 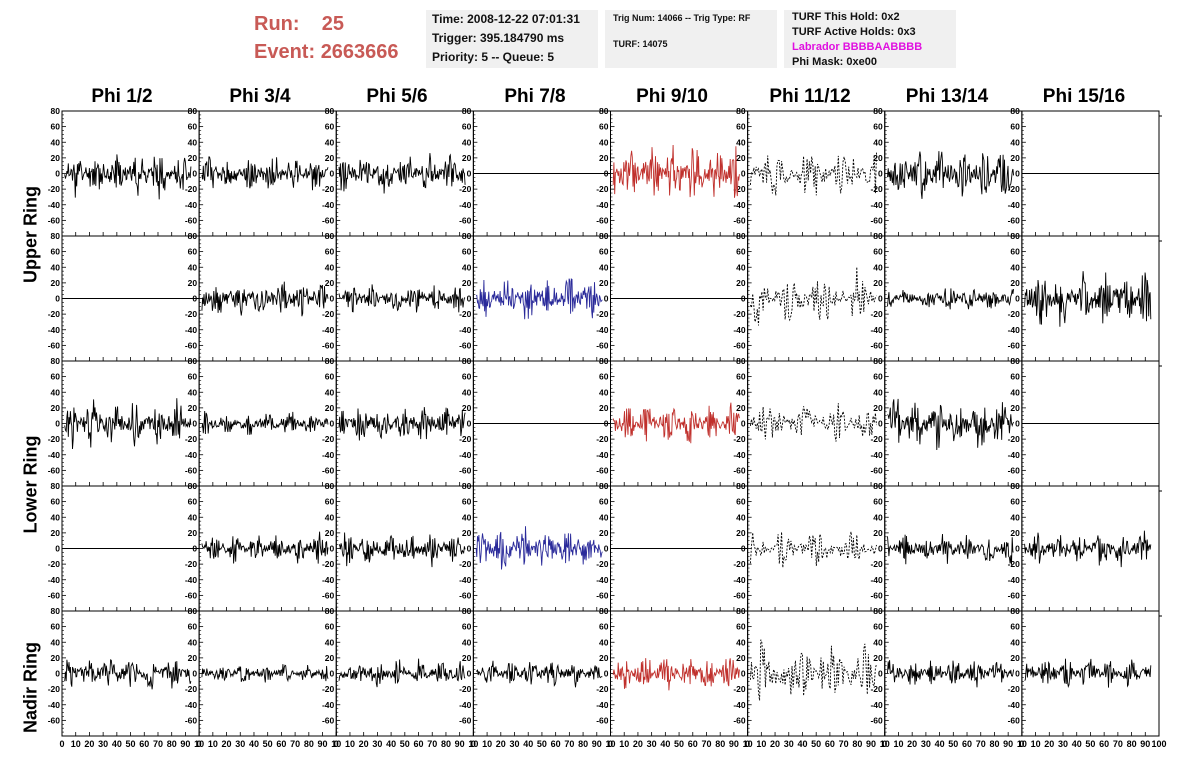 I want to click on col-title-phi-1-2: Phi 1/2, so click(x=122, y=96).